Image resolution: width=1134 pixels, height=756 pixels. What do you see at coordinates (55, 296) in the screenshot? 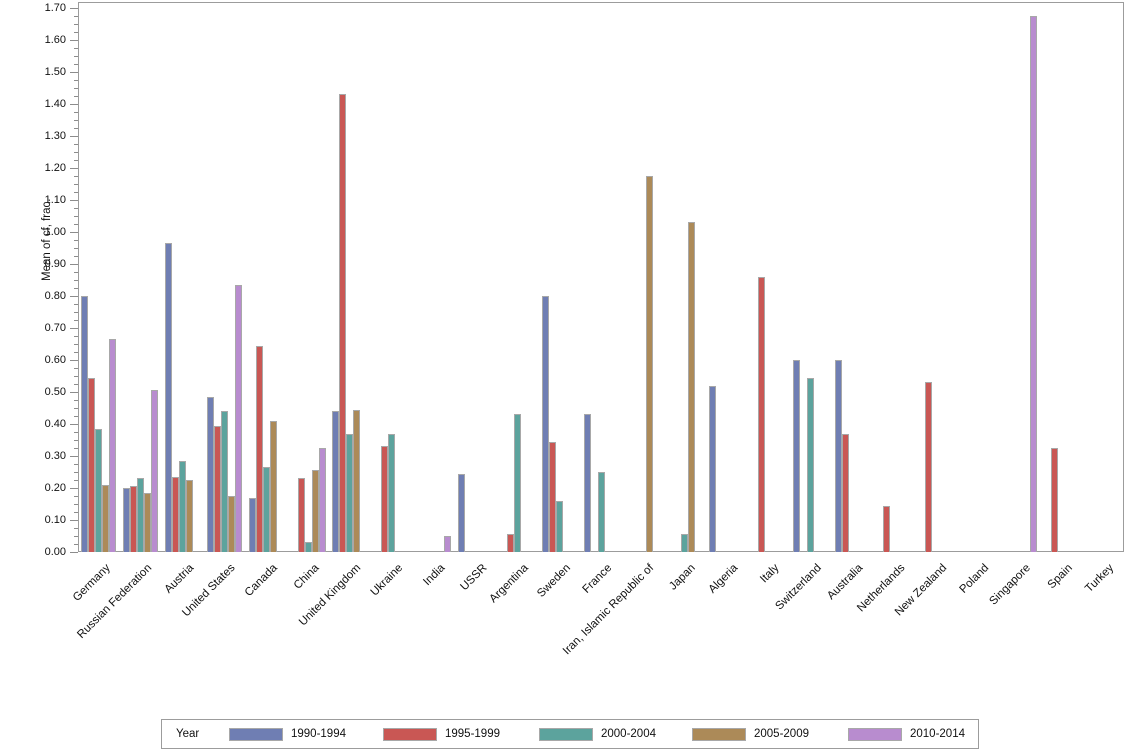
I see `y-tick-label: 0.80` at bounding box center [55, 296].